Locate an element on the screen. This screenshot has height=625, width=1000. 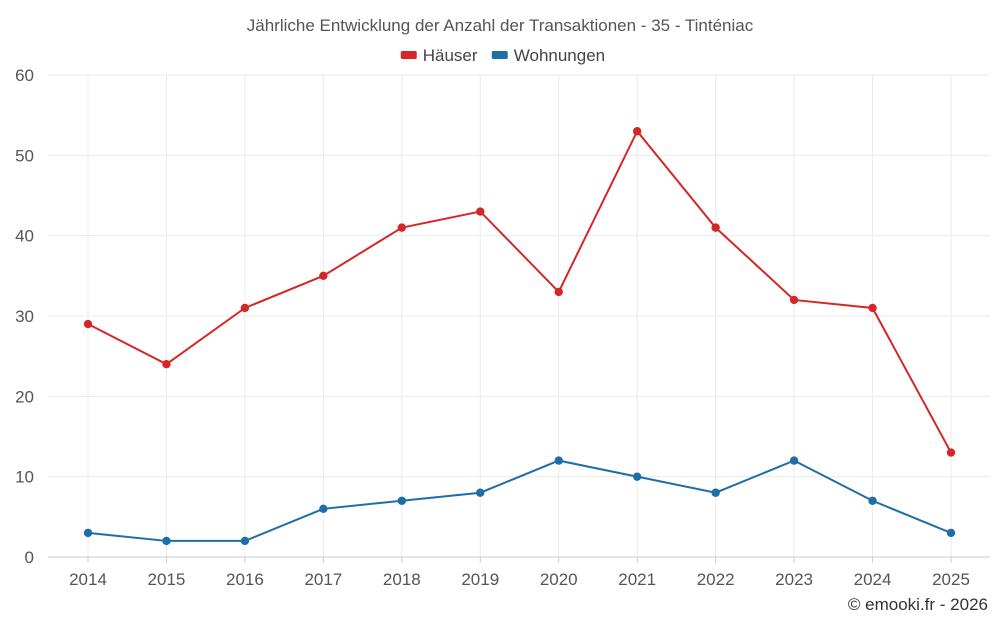
x-tick-label: 2023 is located at coordinates (794, 579).